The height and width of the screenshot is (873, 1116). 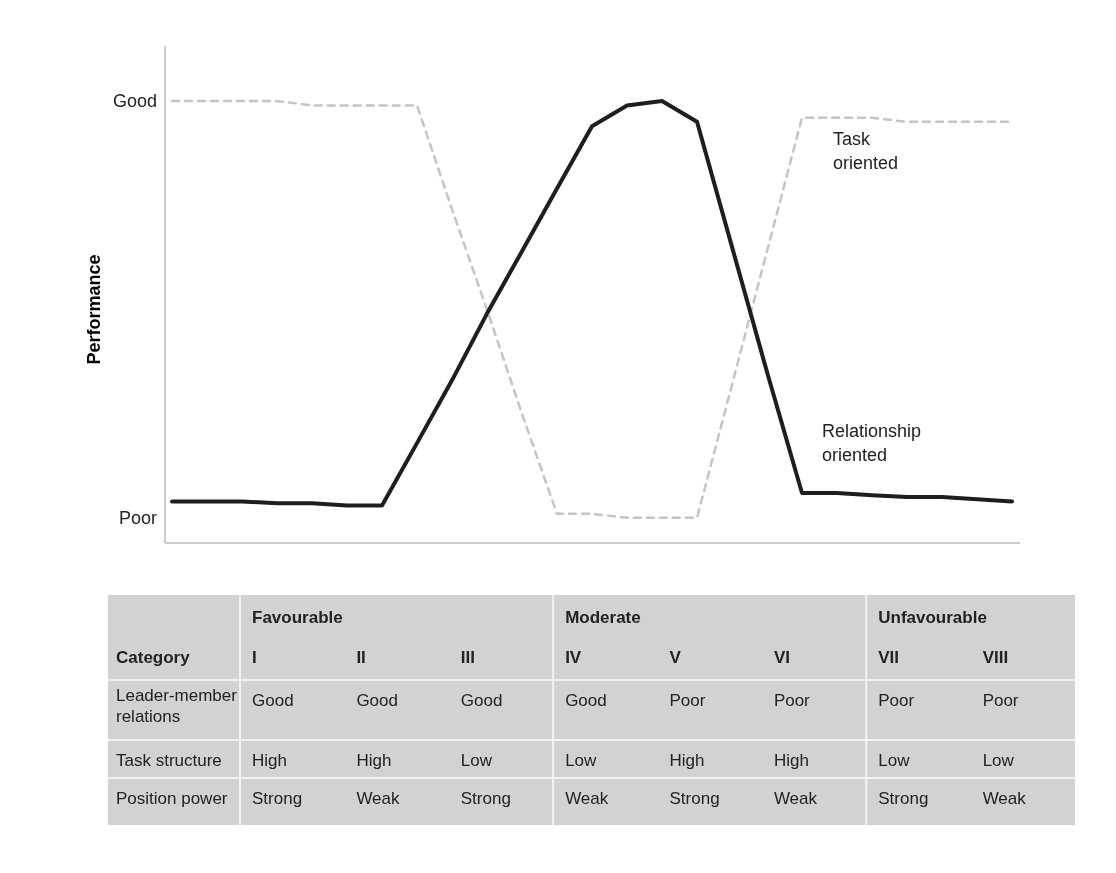 What do you see at coordinates (573, 657) in the screenshot?
I see `text: IV` at bounding box center [573, 657].